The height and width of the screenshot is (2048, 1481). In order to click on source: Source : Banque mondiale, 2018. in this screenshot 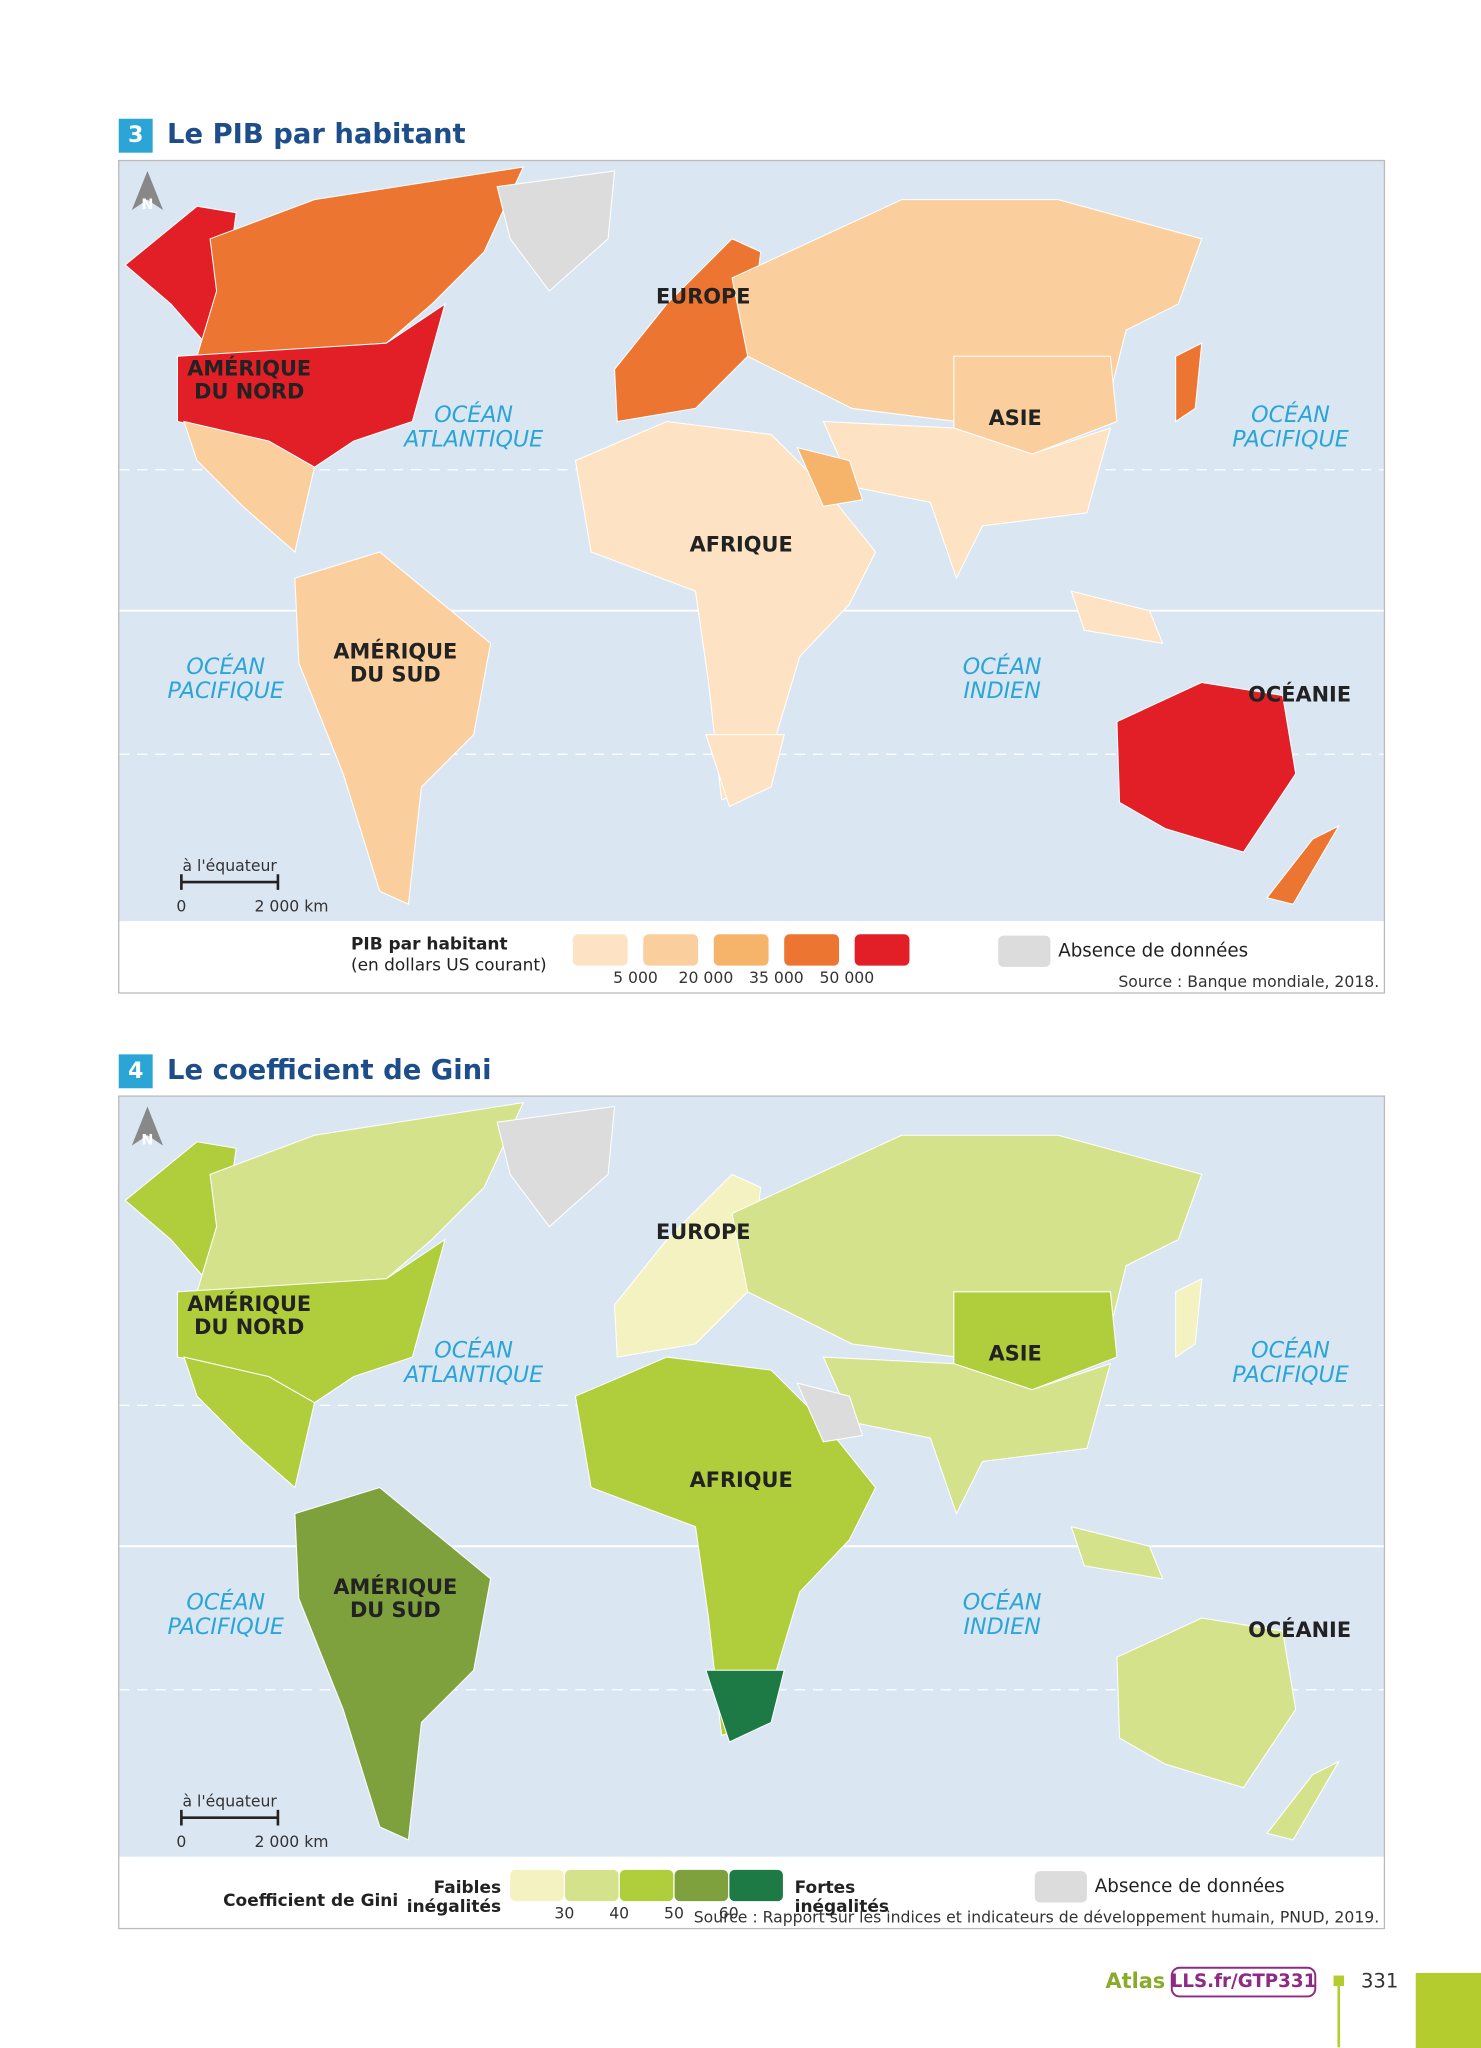, I will do `click(1248, 981)`.